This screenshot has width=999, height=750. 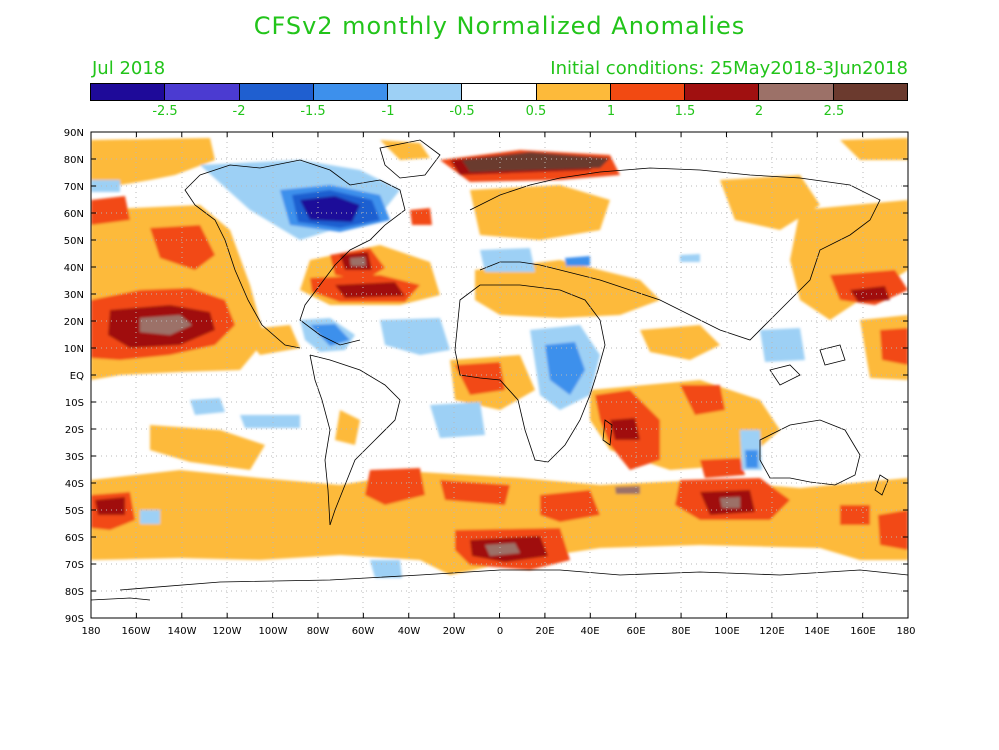 What do you see at coordinates (239, 111) in the screenshot?
I see `colorbar-label: -2` at bounding box center [239, 111].